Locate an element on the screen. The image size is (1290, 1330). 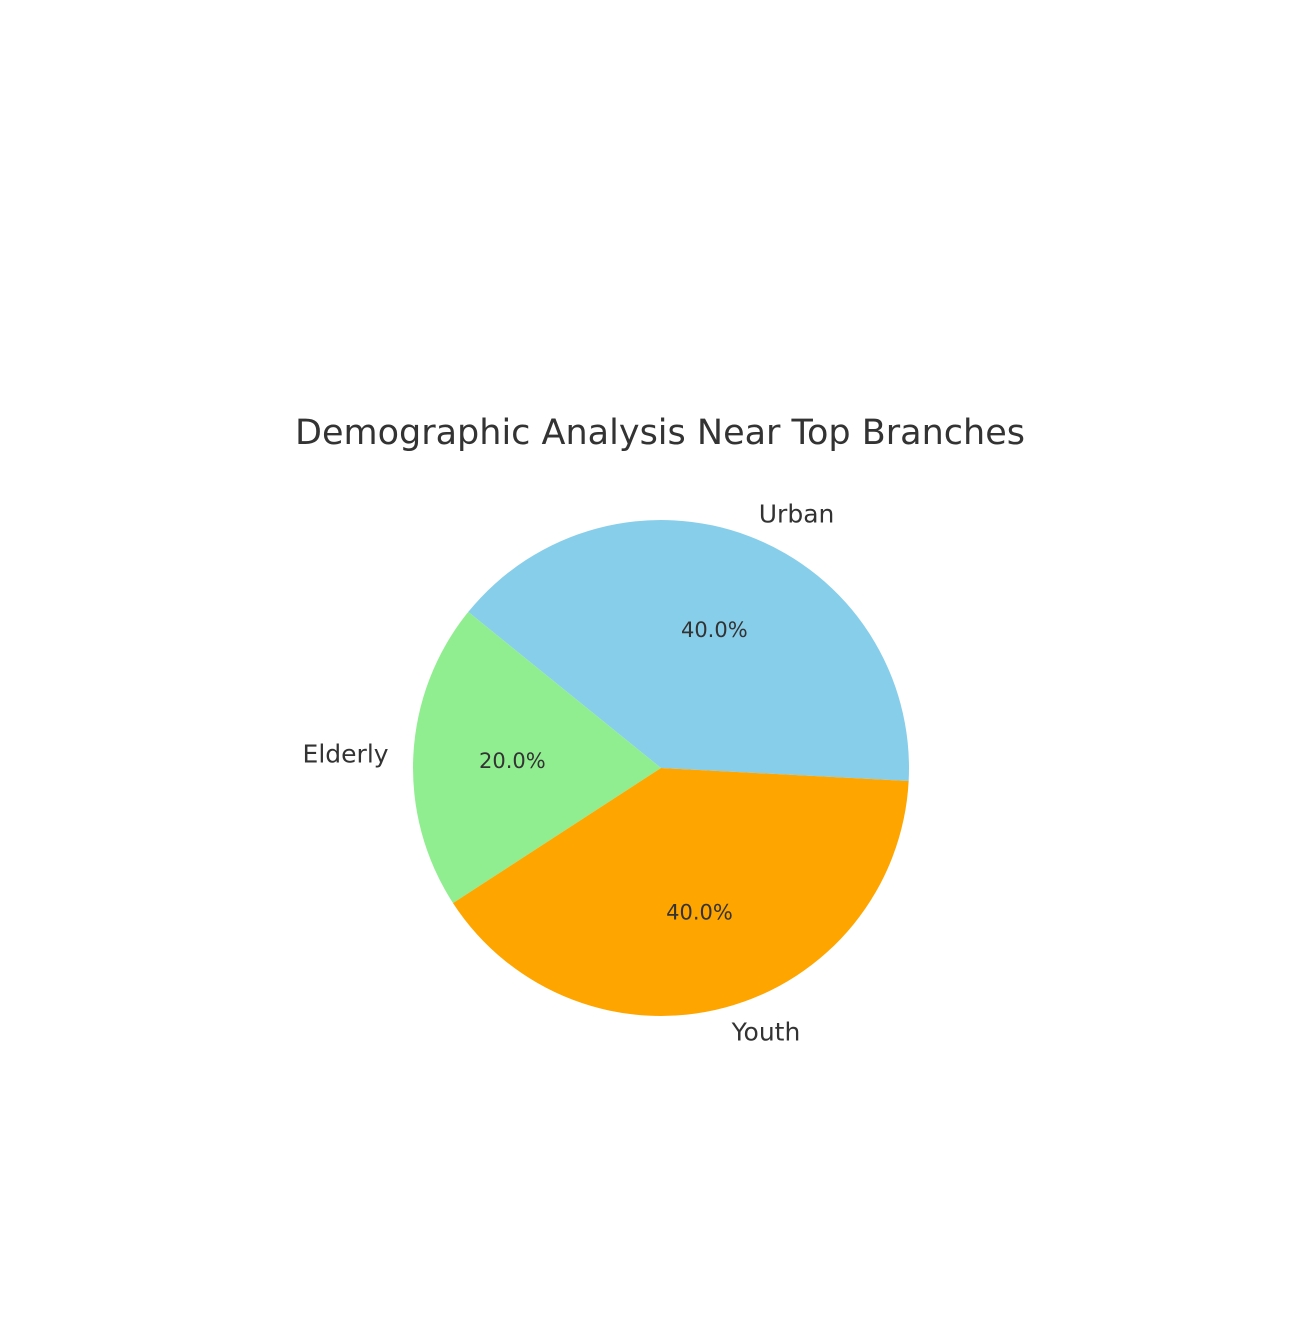
chart-title: Demographic Analysis Near Top Branches is located at coordinates (660, 433).